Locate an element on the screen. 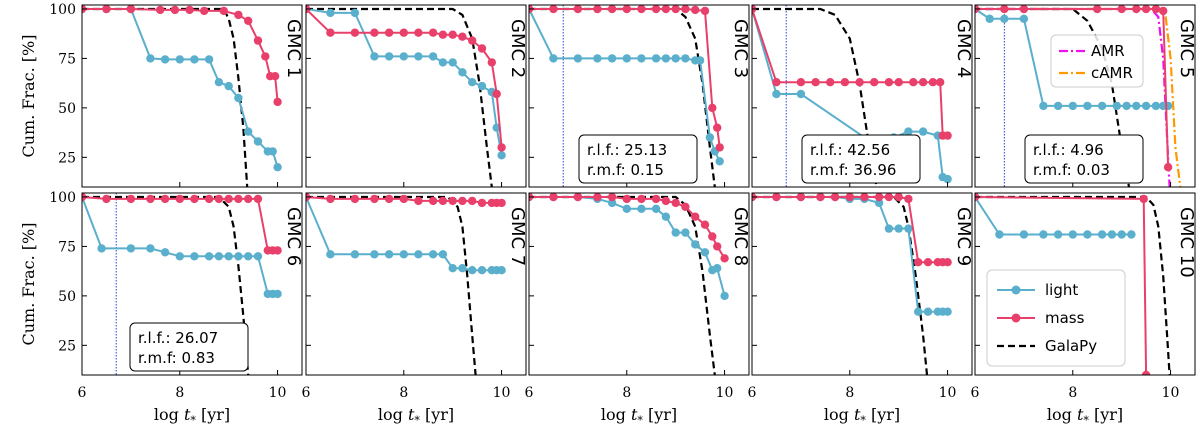 The image size is (1200, 437). y-tick-label: 25 is located at coordinates (67, 346).